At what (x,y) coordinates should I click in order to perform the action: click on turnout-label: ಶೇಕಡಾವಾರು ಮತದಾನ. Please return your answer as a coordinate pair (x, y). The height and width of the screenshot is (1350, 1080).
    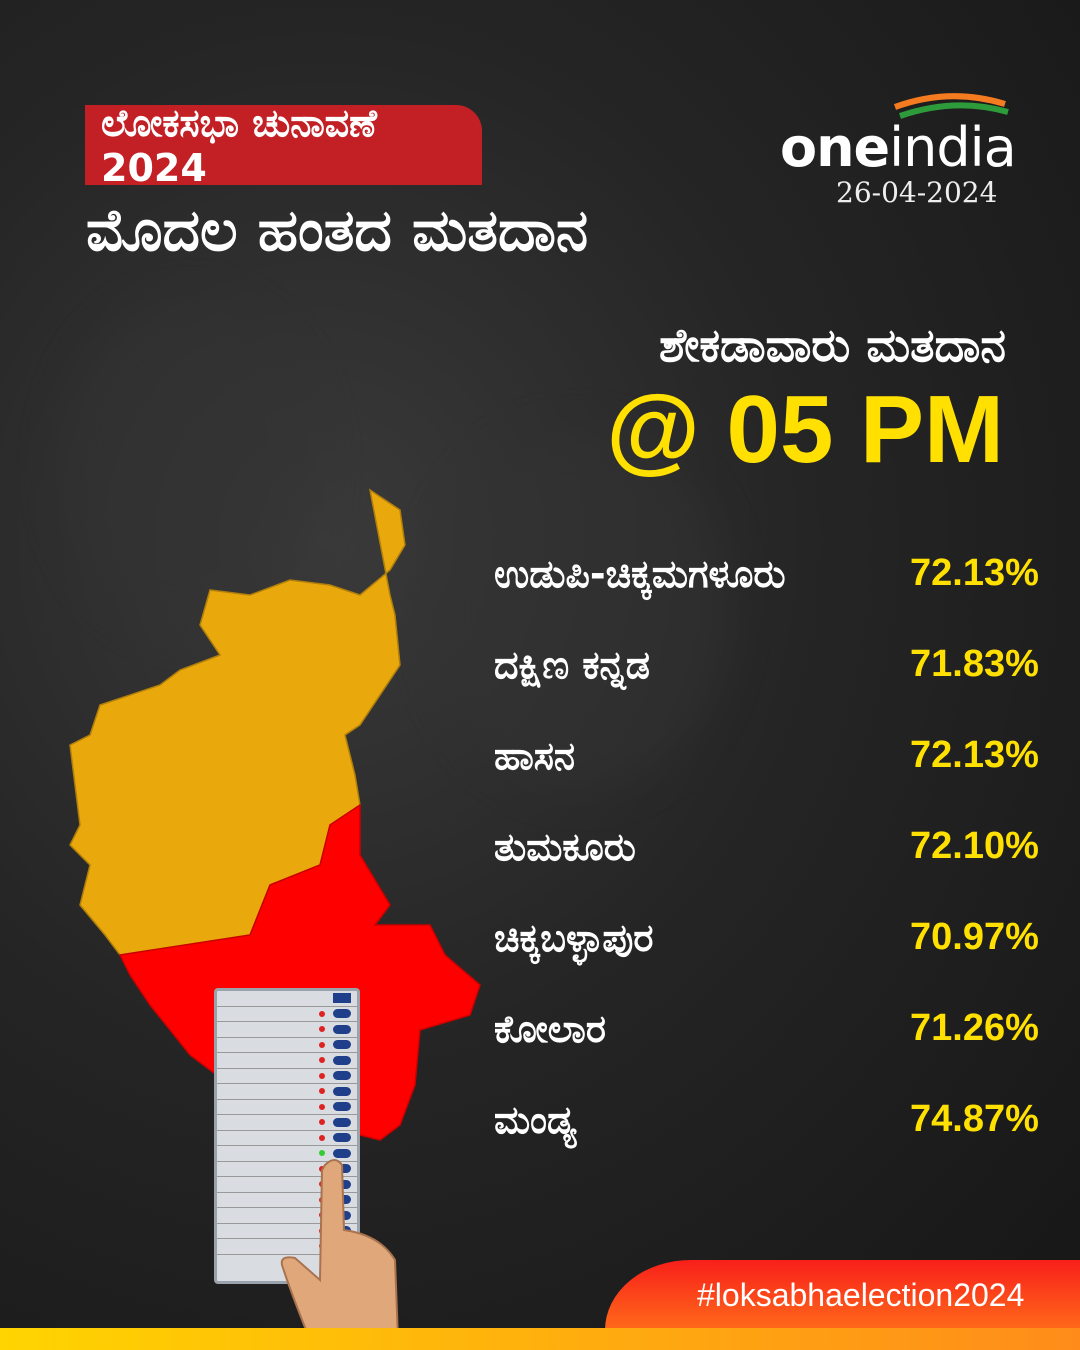
    Looking at the image, I should click on (832, 345).